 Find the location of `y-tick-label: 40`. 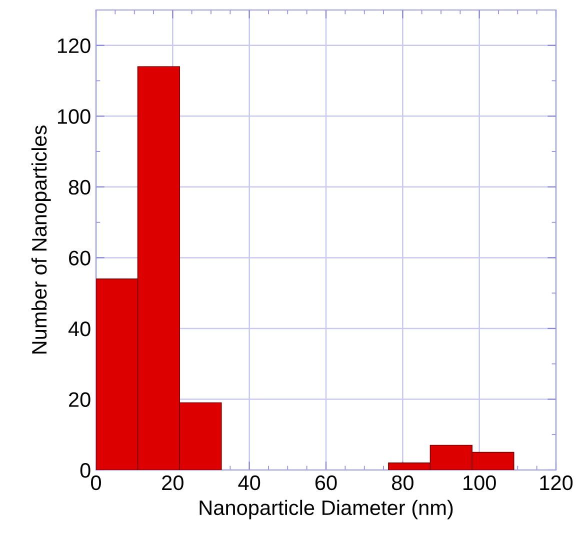

y-tick-label: 40 is located at coordinates (79, 328).